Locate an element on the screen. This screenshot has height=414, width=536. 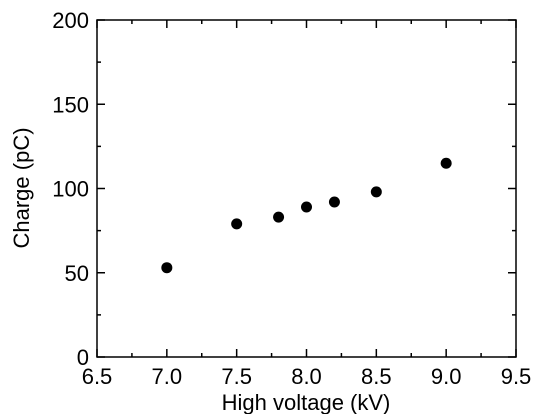
x-tick-label: 7.0 is located at coordinates (167, 376).